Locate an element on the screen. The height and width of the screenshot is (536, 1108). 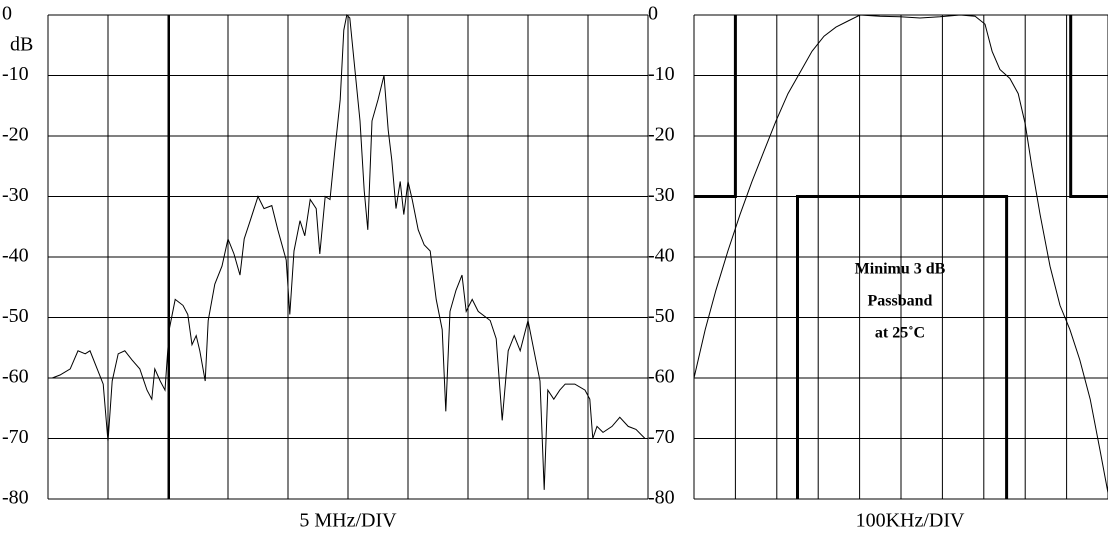
x-axis-label: 100KHz/DIV is located at coordinates (910, 521).